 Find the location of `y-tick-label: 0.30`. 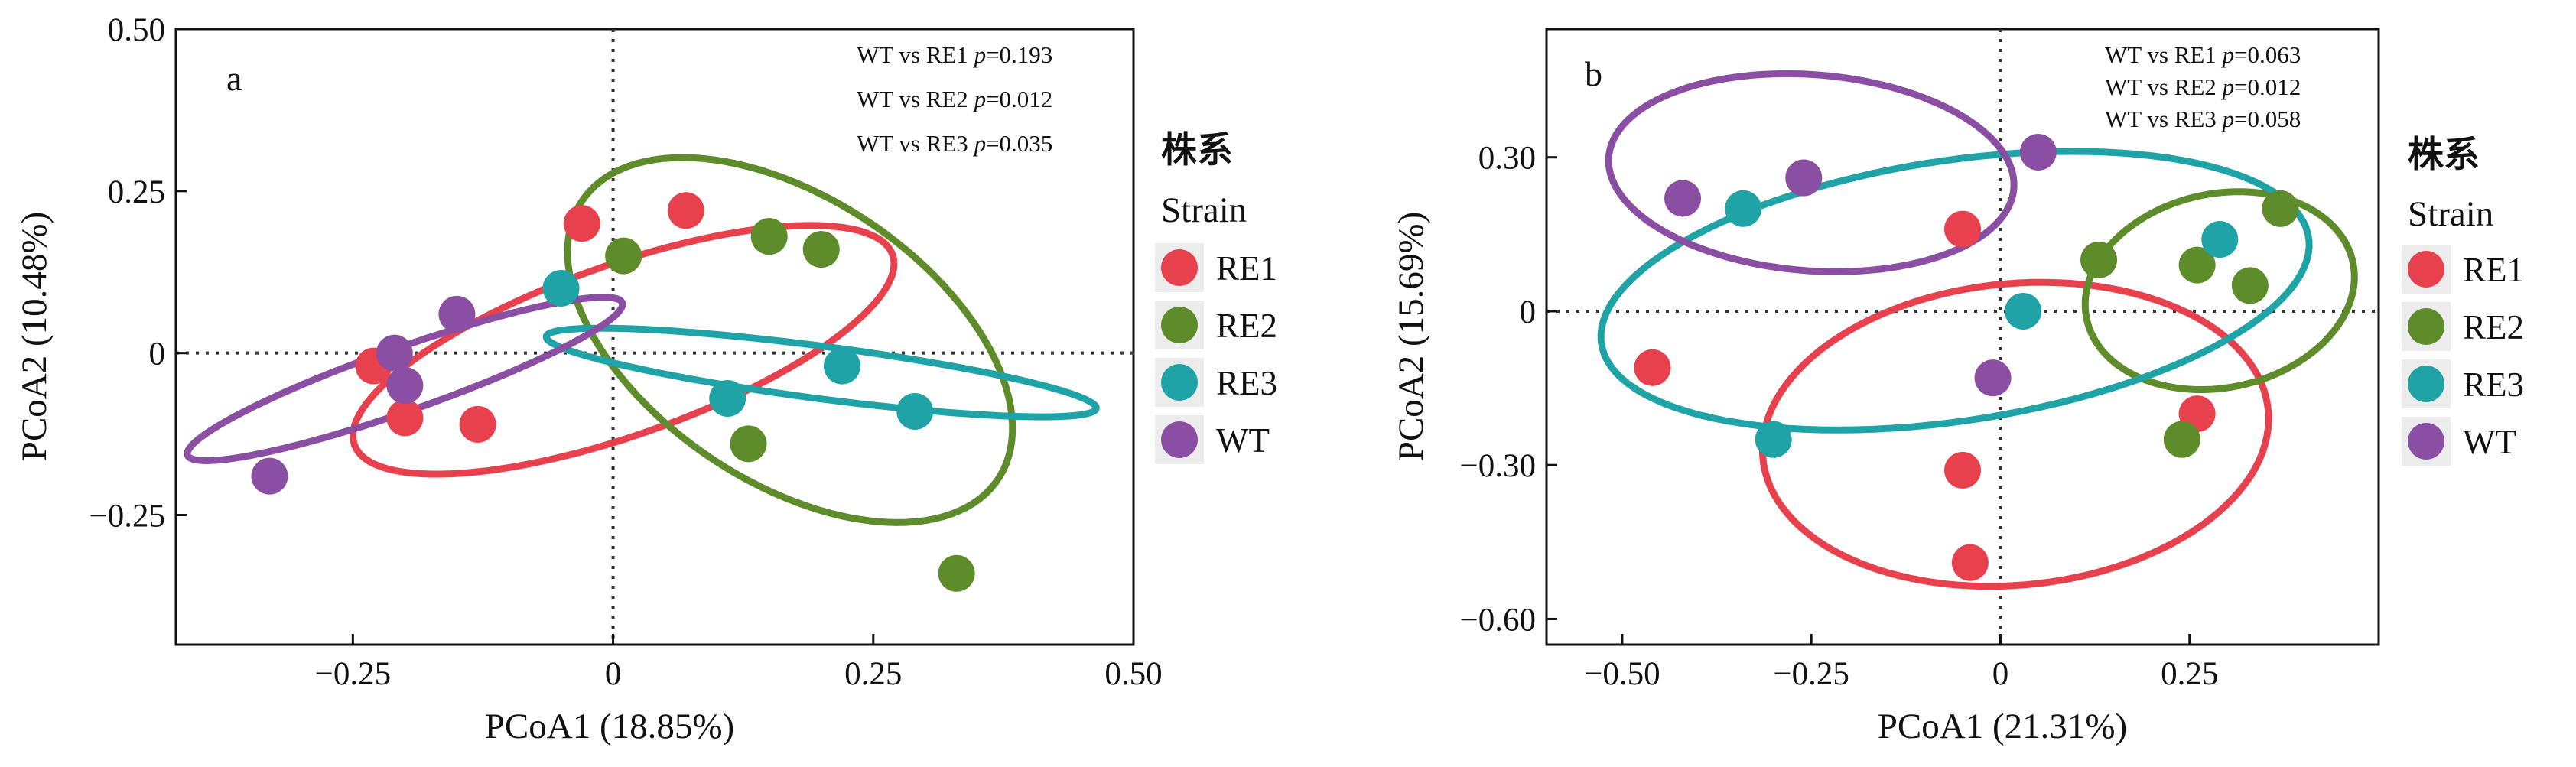

y-tick-label: 0.30 is located at coordinates (1507, 159).